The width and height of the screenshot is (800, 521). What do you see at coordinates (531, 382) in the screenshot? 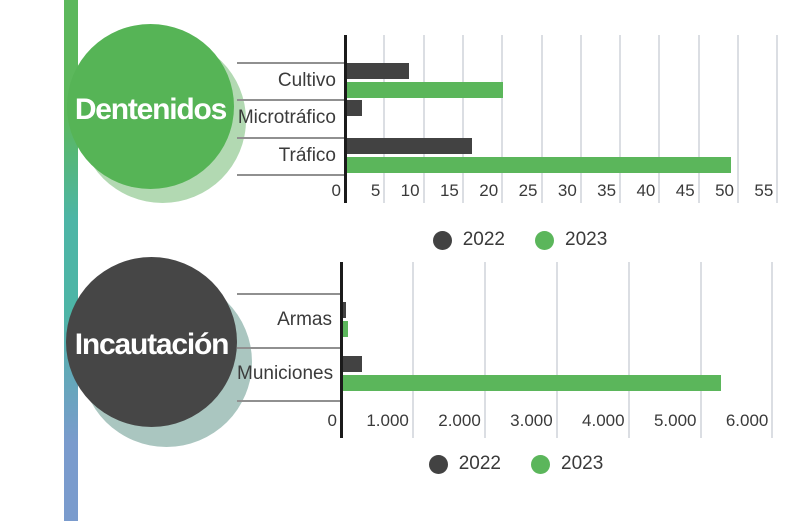
I see `bar-2023-municiones` at bounding box center [531, 382].